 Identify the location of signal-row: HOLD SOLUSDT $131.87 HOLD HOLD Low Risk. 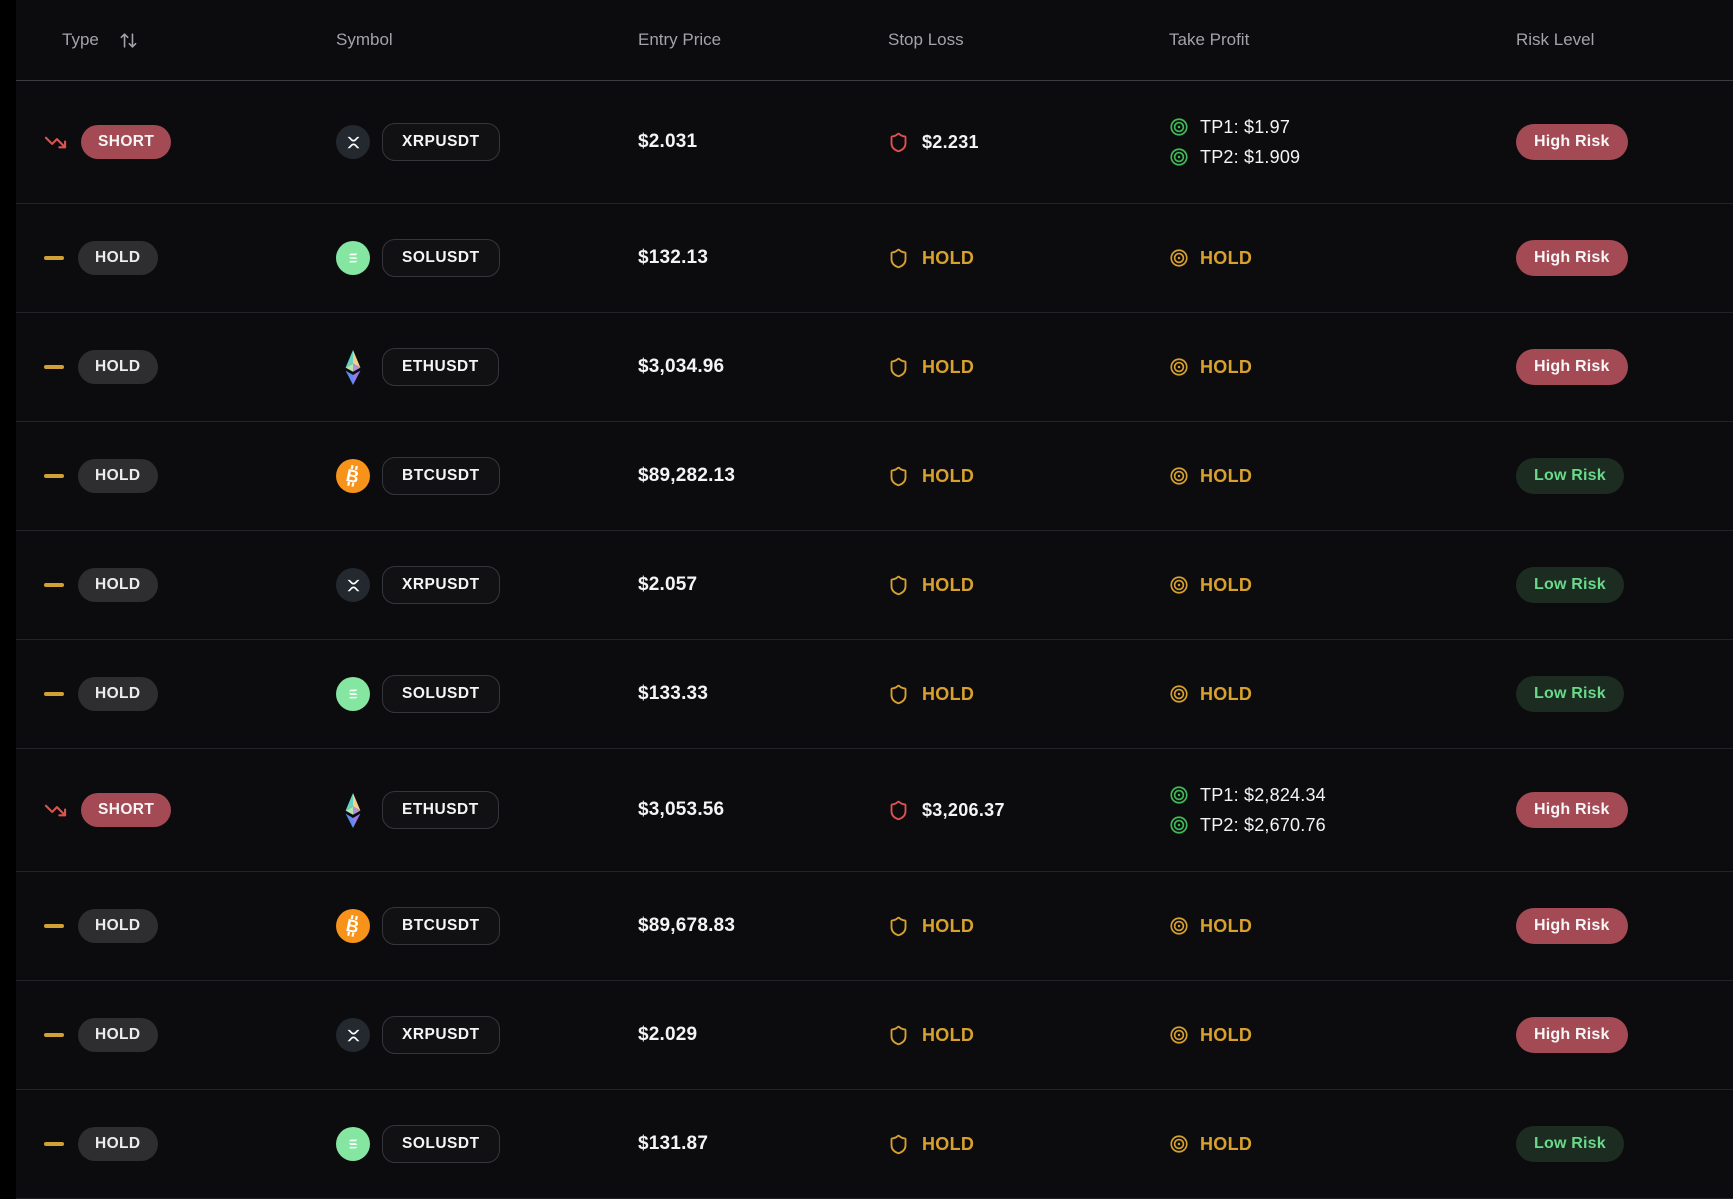
(874, 1144).